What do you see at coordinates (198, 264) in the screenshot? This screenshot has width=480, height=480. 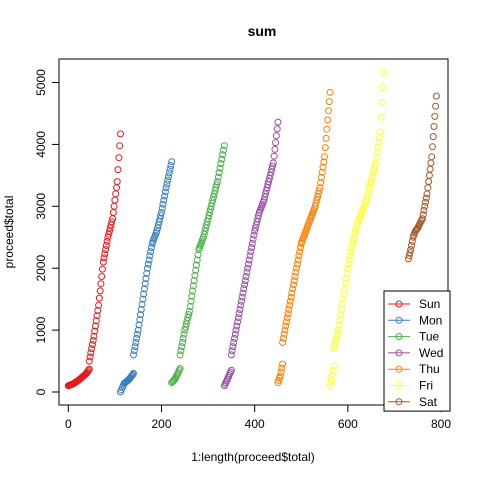 I see `series-tue` at bounding box center [198, 264].